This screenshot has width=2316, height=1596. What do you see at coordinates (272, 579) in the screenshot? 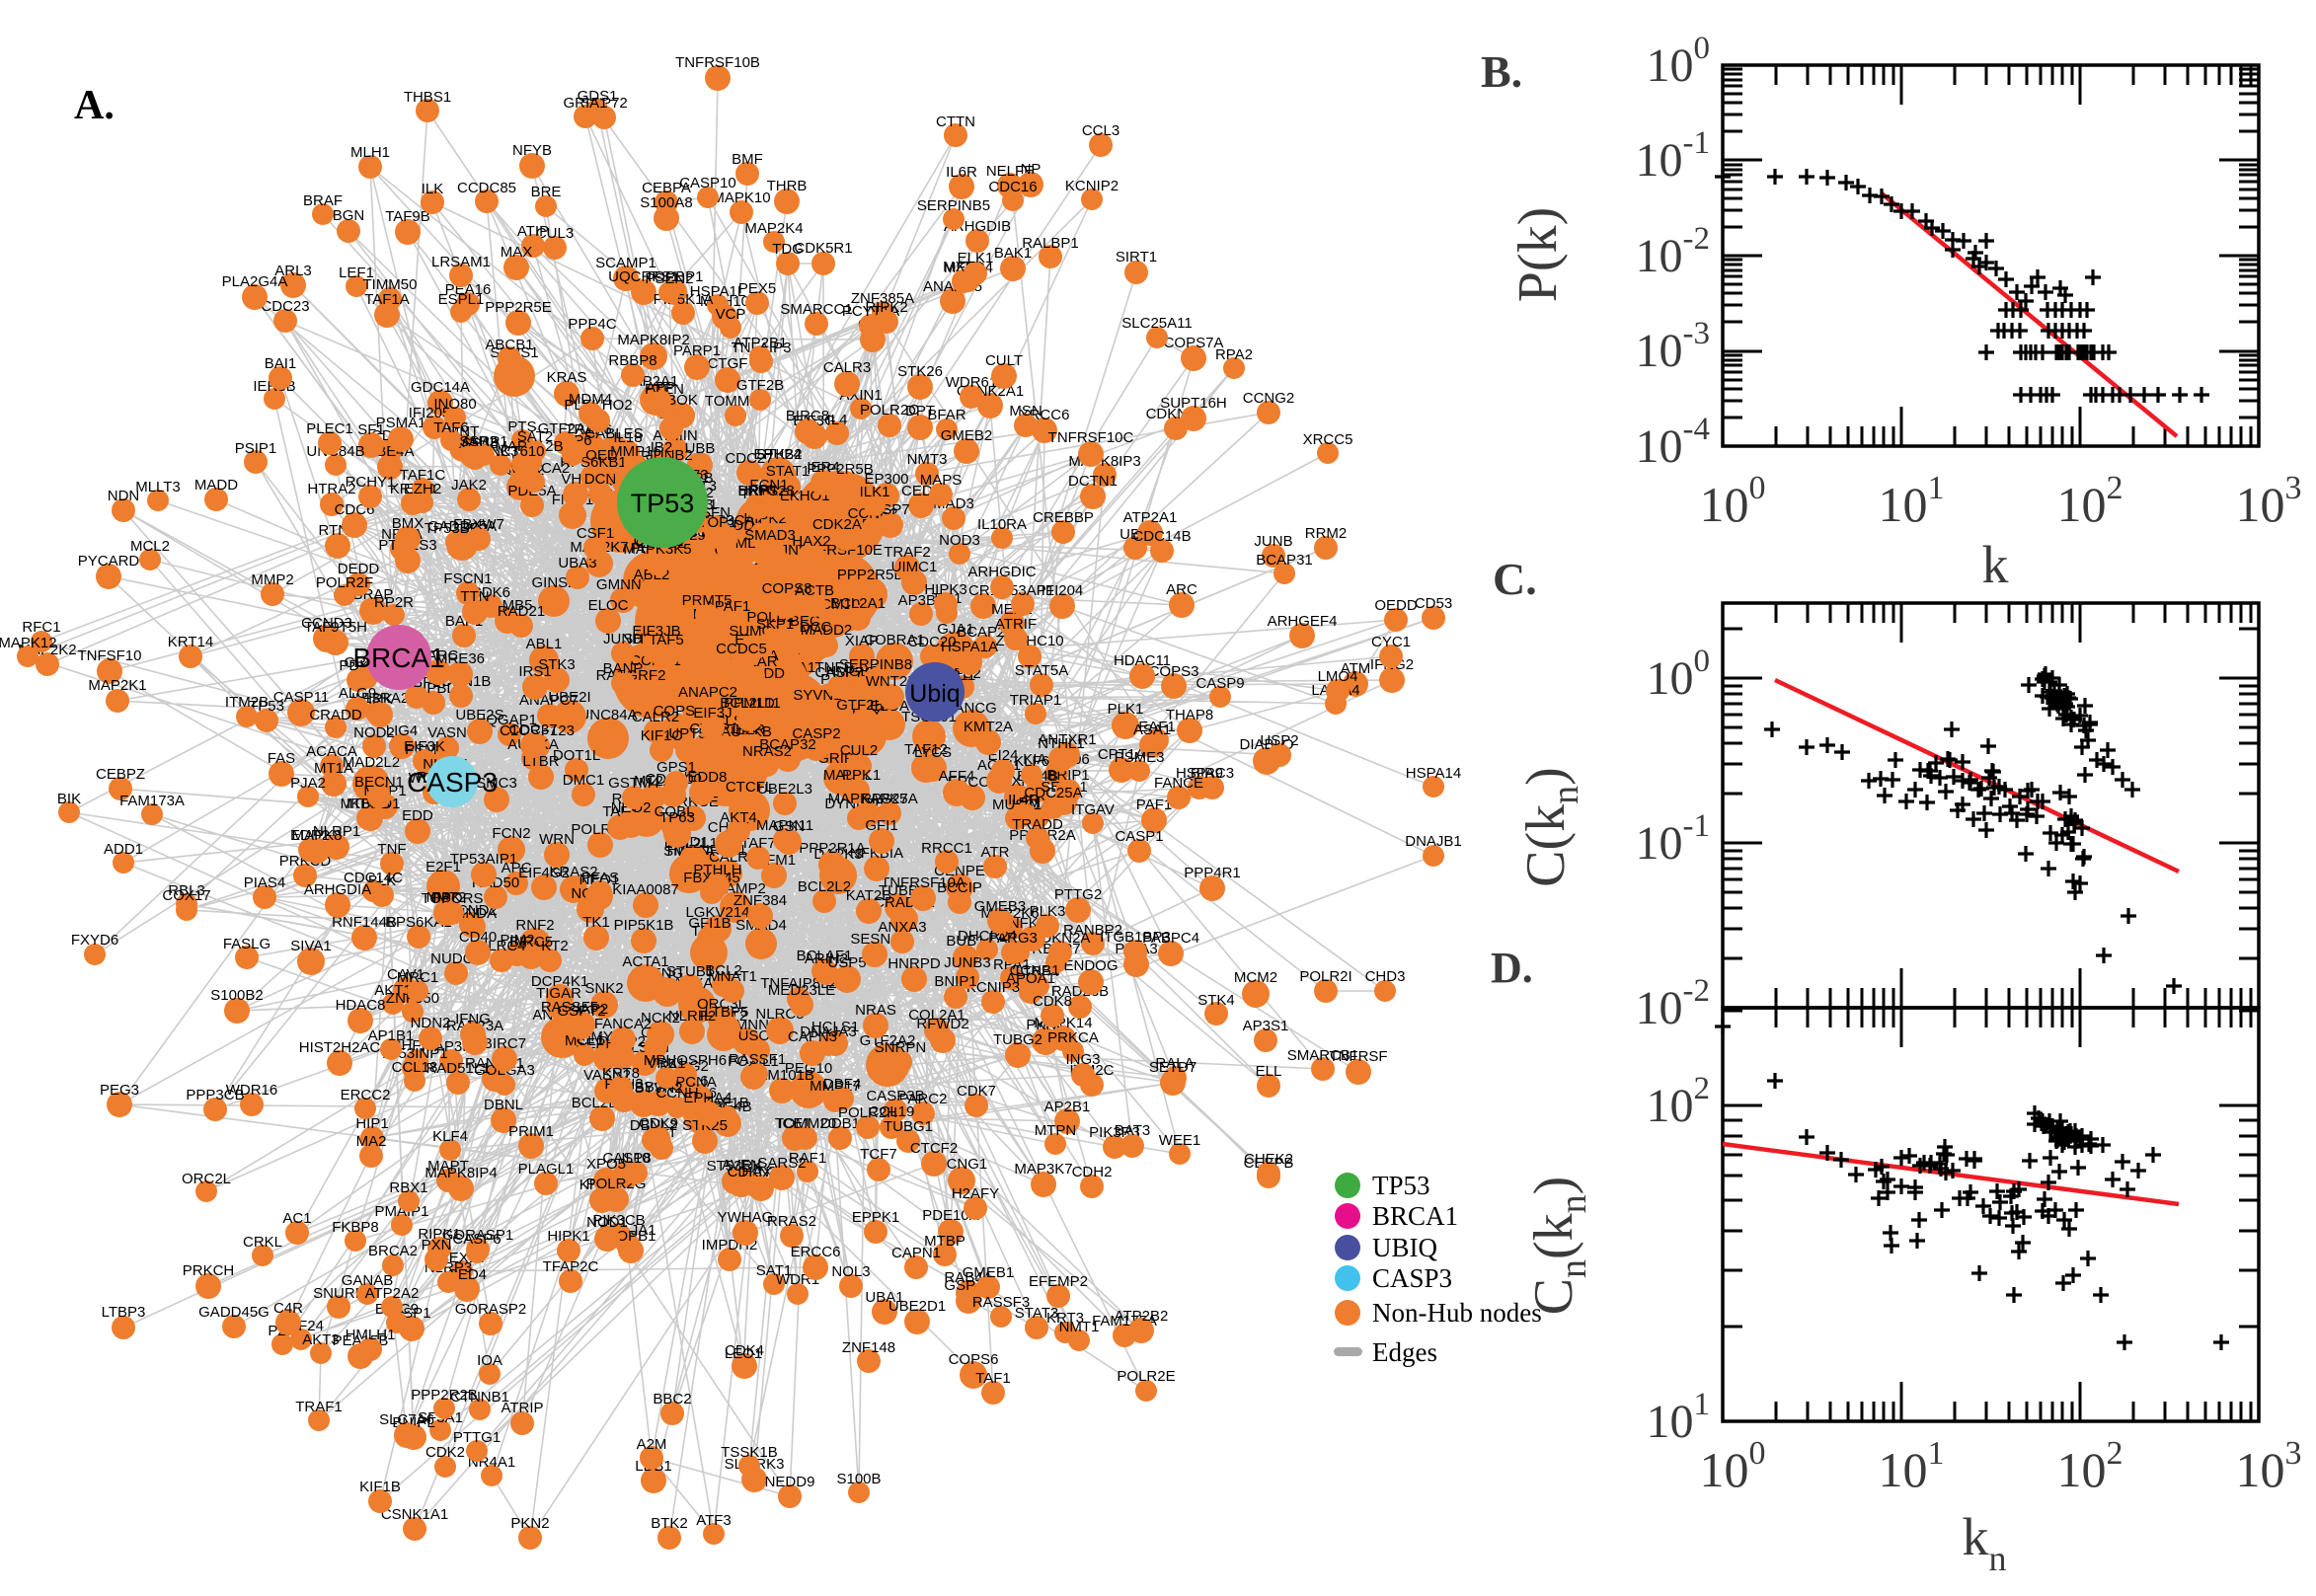
I see `svg-text: MMP2` at bounding box center [272, 579].